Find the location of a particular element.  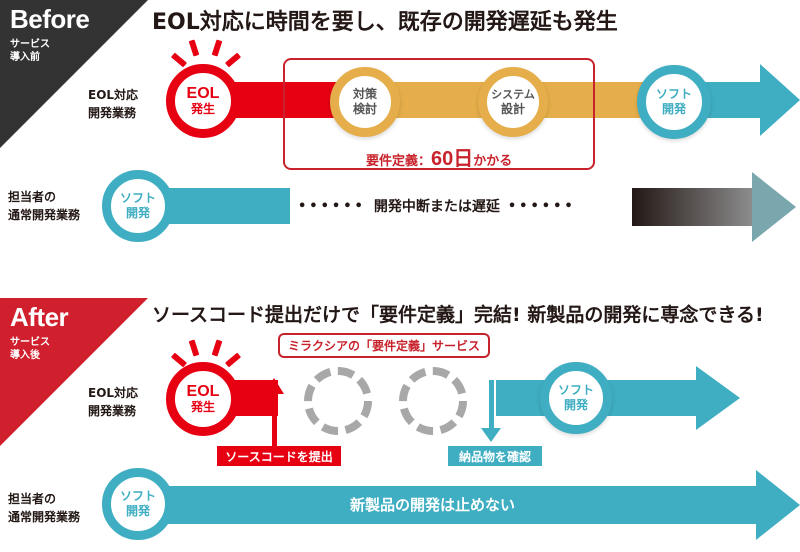

after-row2-arrowhead is located at coordinates (778, 505).